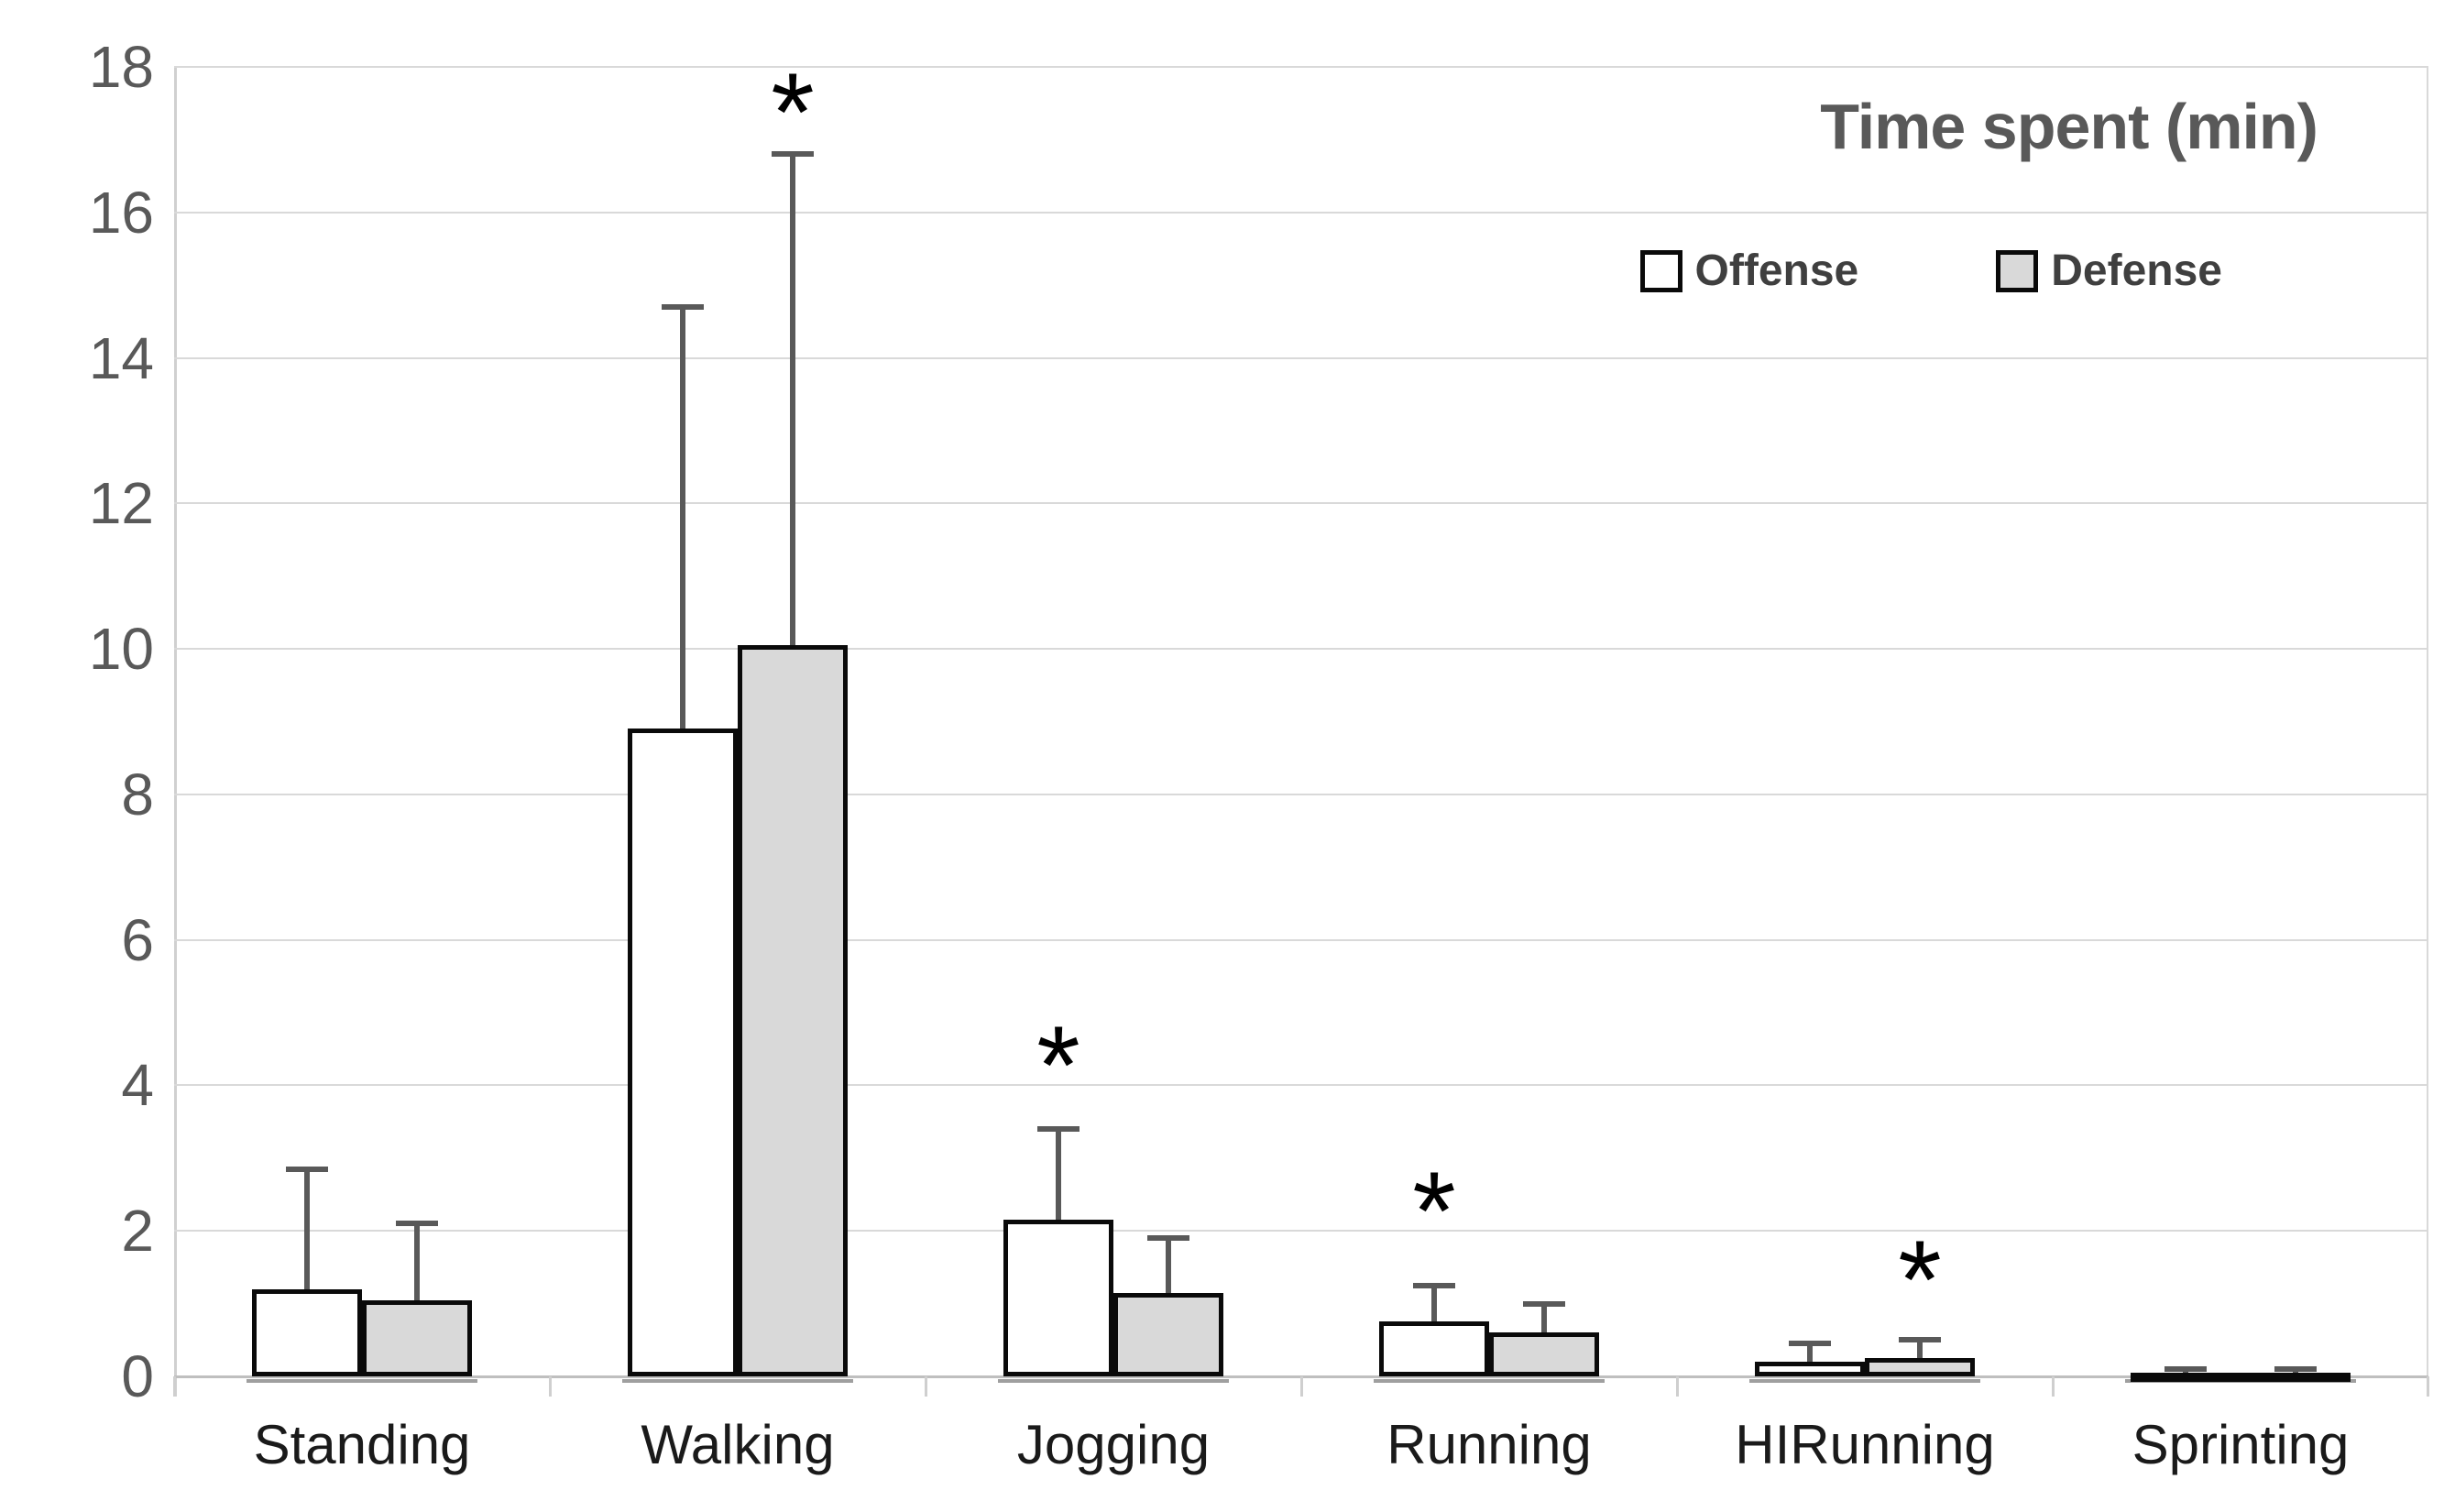 This screenshot has height=1512, width=2444. I want to click on legend-swatch-defense, so click(2018, 270).